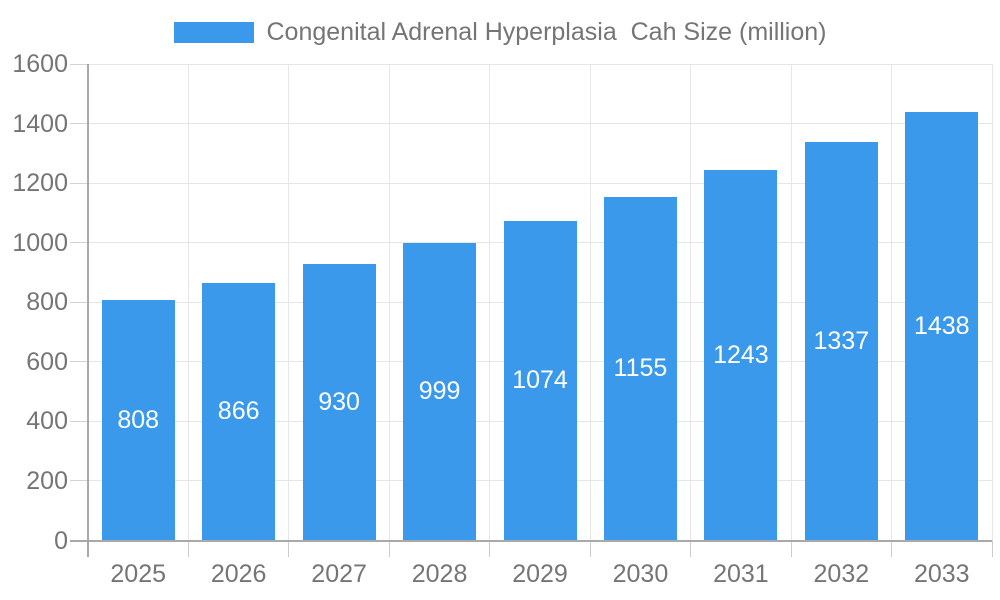 Image resolution: width=1000 pixels, height=600 pixels. Describe the element at coordinates (439, 574) in the screenshot. I see `x-axis-label: 2028` at that location.